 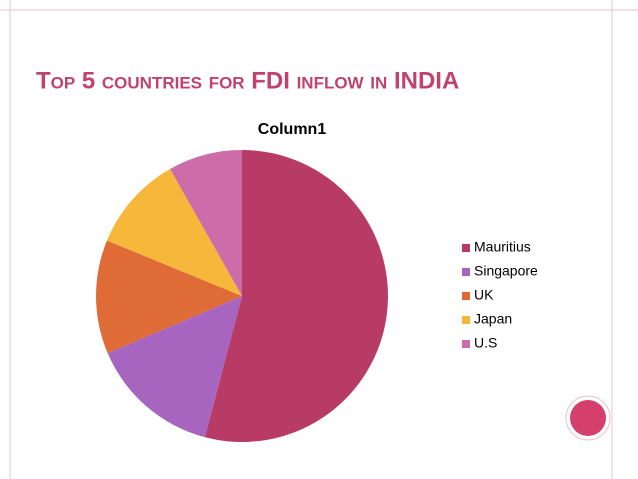 What do you see at coordinates (493, 319) in the screenshot?
I see `legend-label: Japan` at bounding box center [493, 319].